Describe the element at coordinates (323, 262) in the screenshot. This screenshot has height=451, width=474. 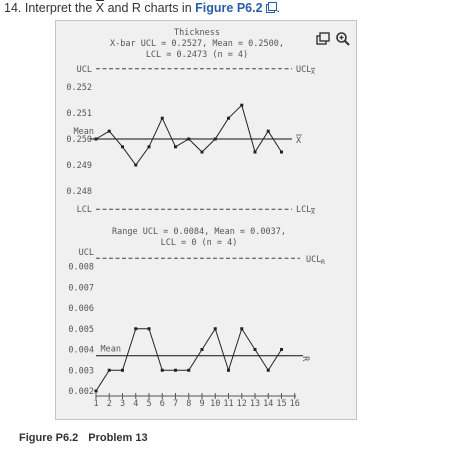
I see `range-ucl-subscript: R` at that location.